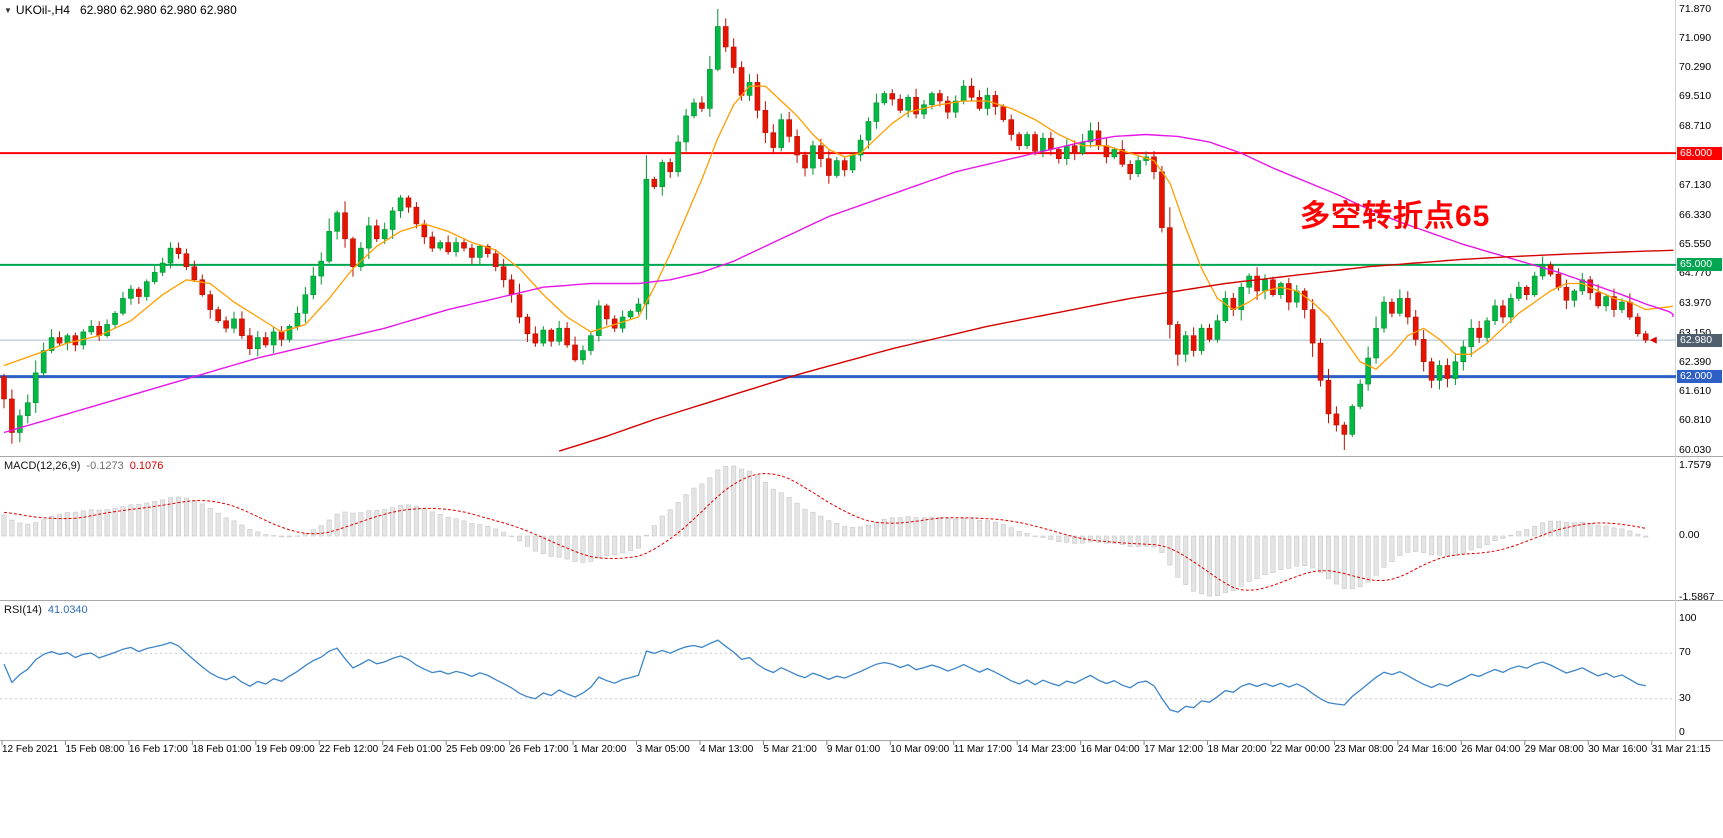 The width and height of the screenshot is (1723, 838). I want to click on time-axis-label: 24 Feb 01:00, so click(412, 749).